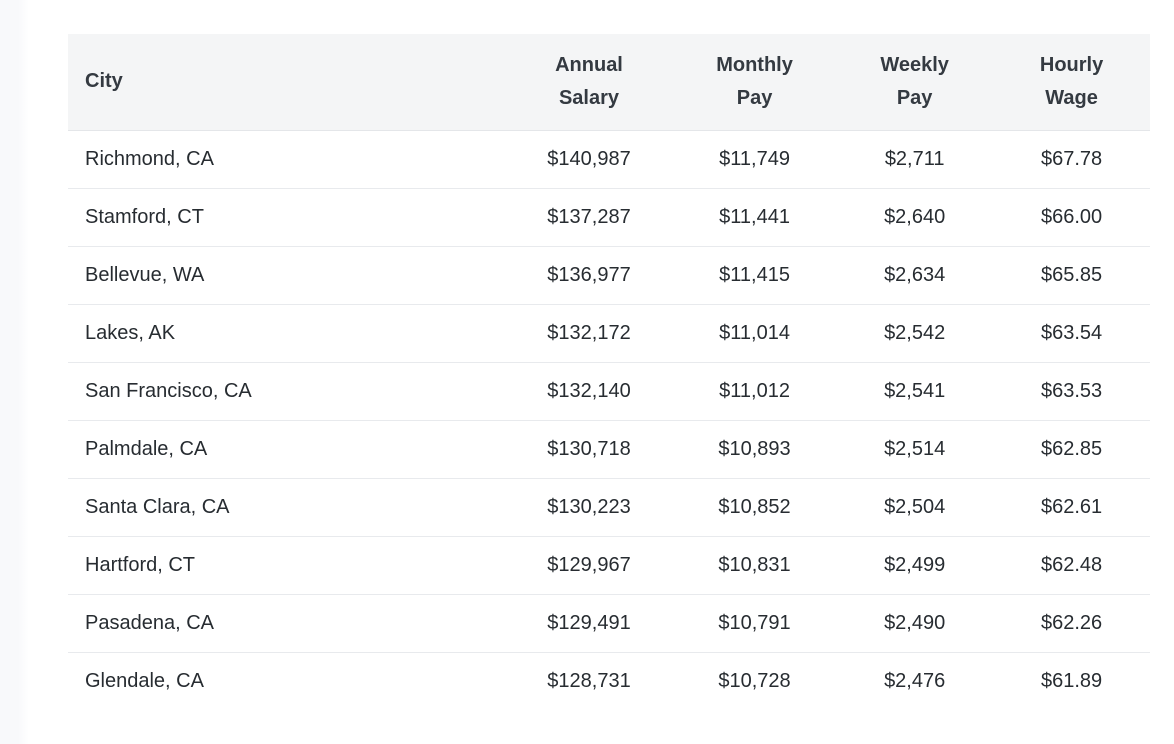 Image resolution: width=1174 pixels, height=744 pixels. What do you see at coordinates (1071, 680) in the screenshot?
I see `hourly-cell: $61.89` at bounding box center [1071, 680].